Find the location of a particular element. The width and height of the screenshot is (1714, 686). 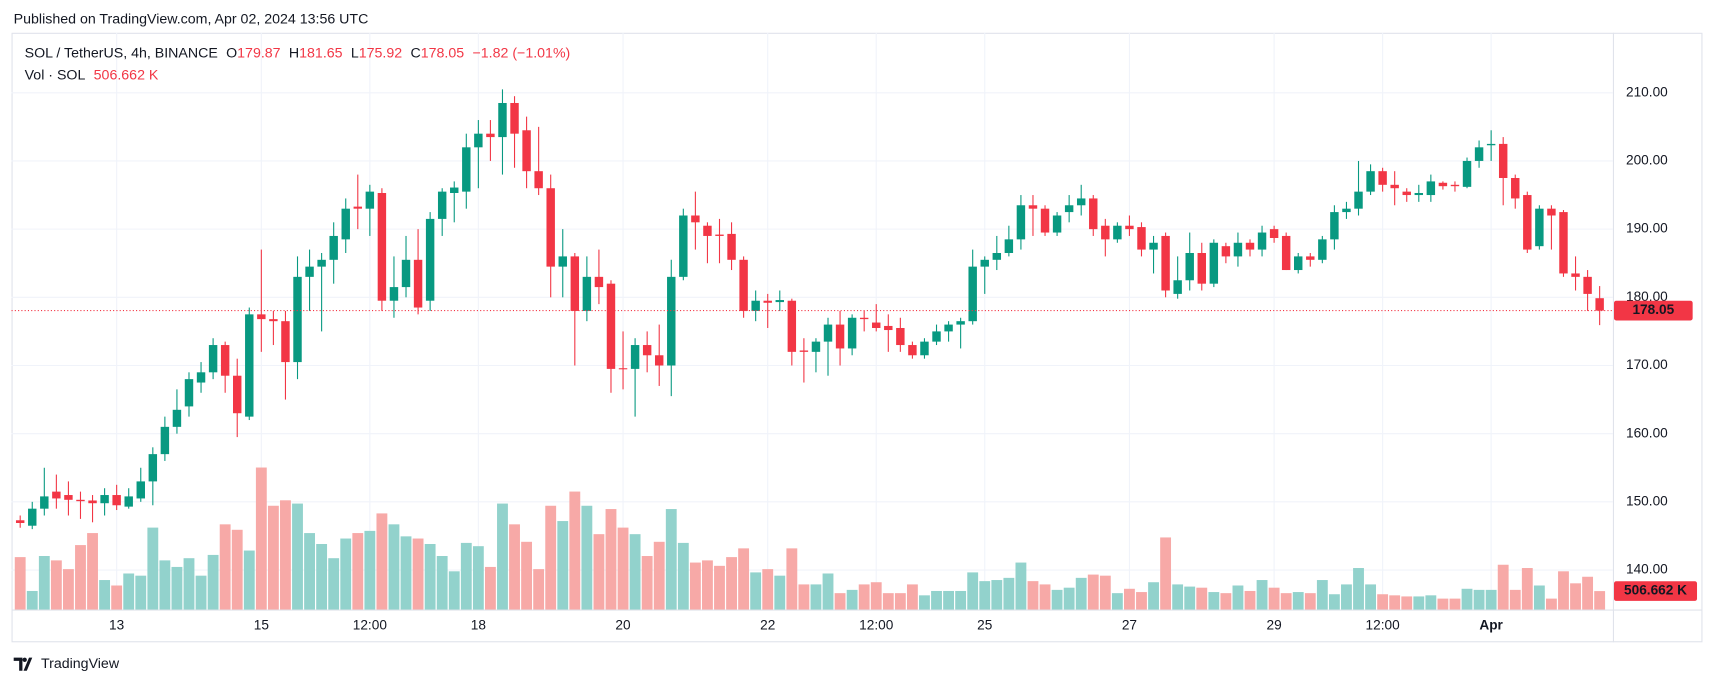

x-tick-label: 12:00 is located at coordinates (876, 625).